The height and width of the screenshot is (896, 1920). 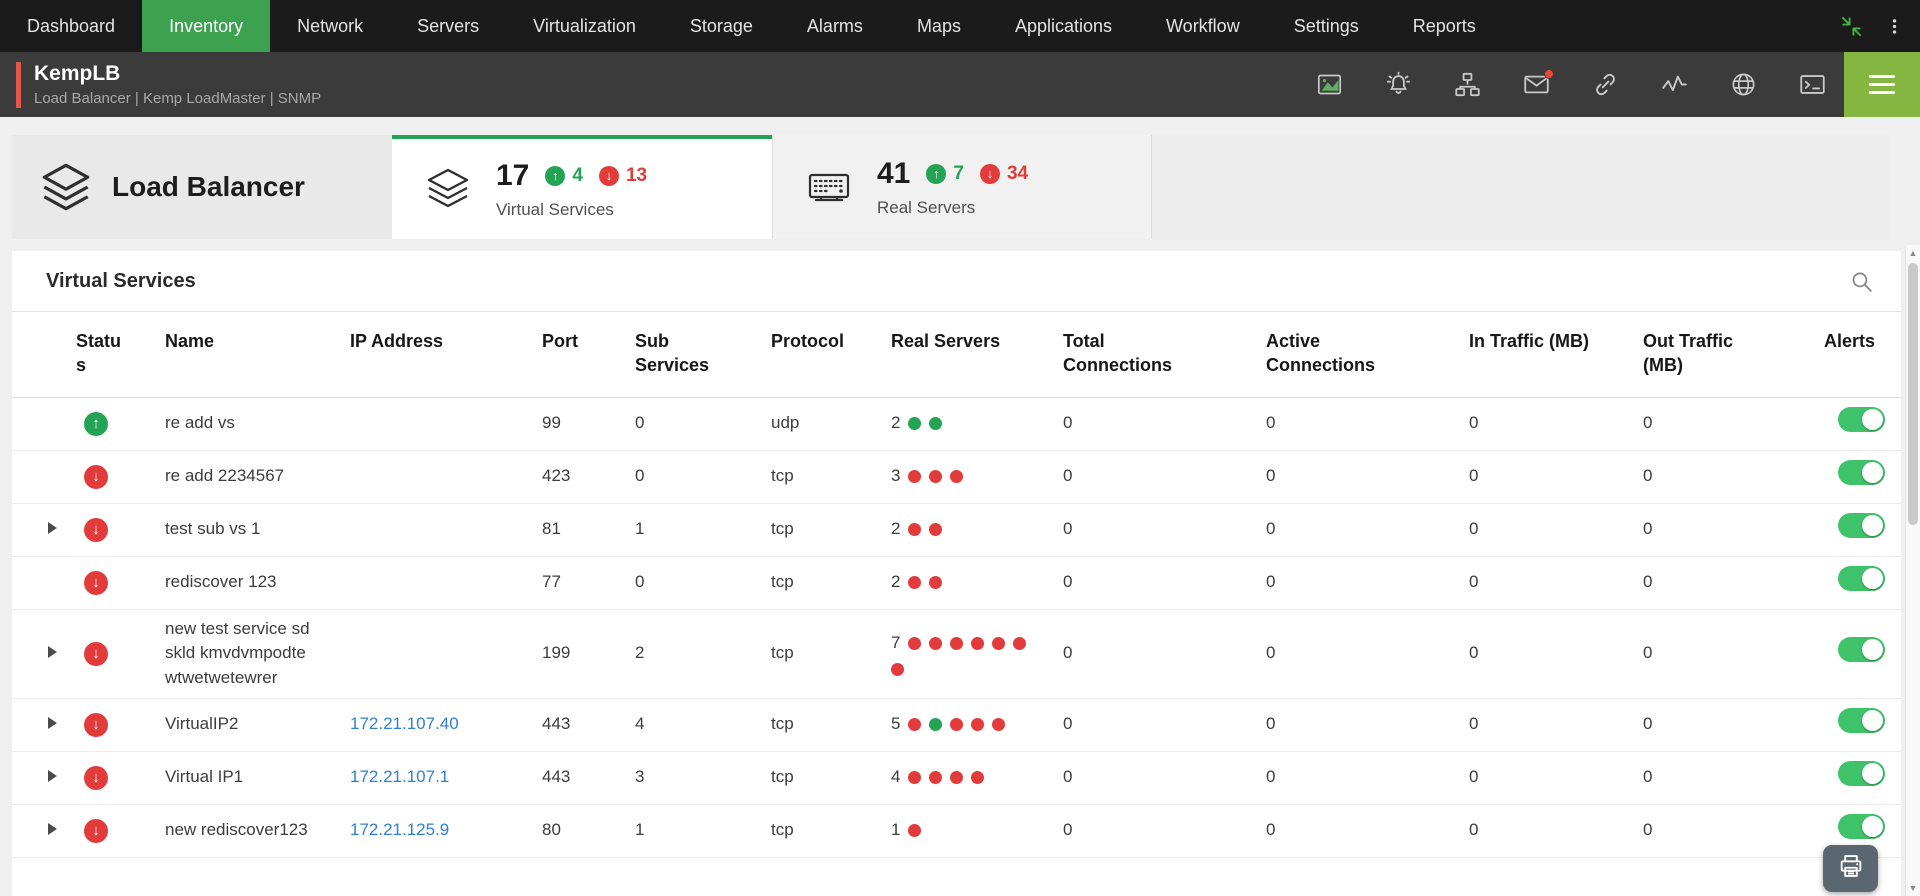 What do you see at coordinates (98, 353) in the screenshot?
I see `column-header-status: Status` at bounding box center [98, 353].